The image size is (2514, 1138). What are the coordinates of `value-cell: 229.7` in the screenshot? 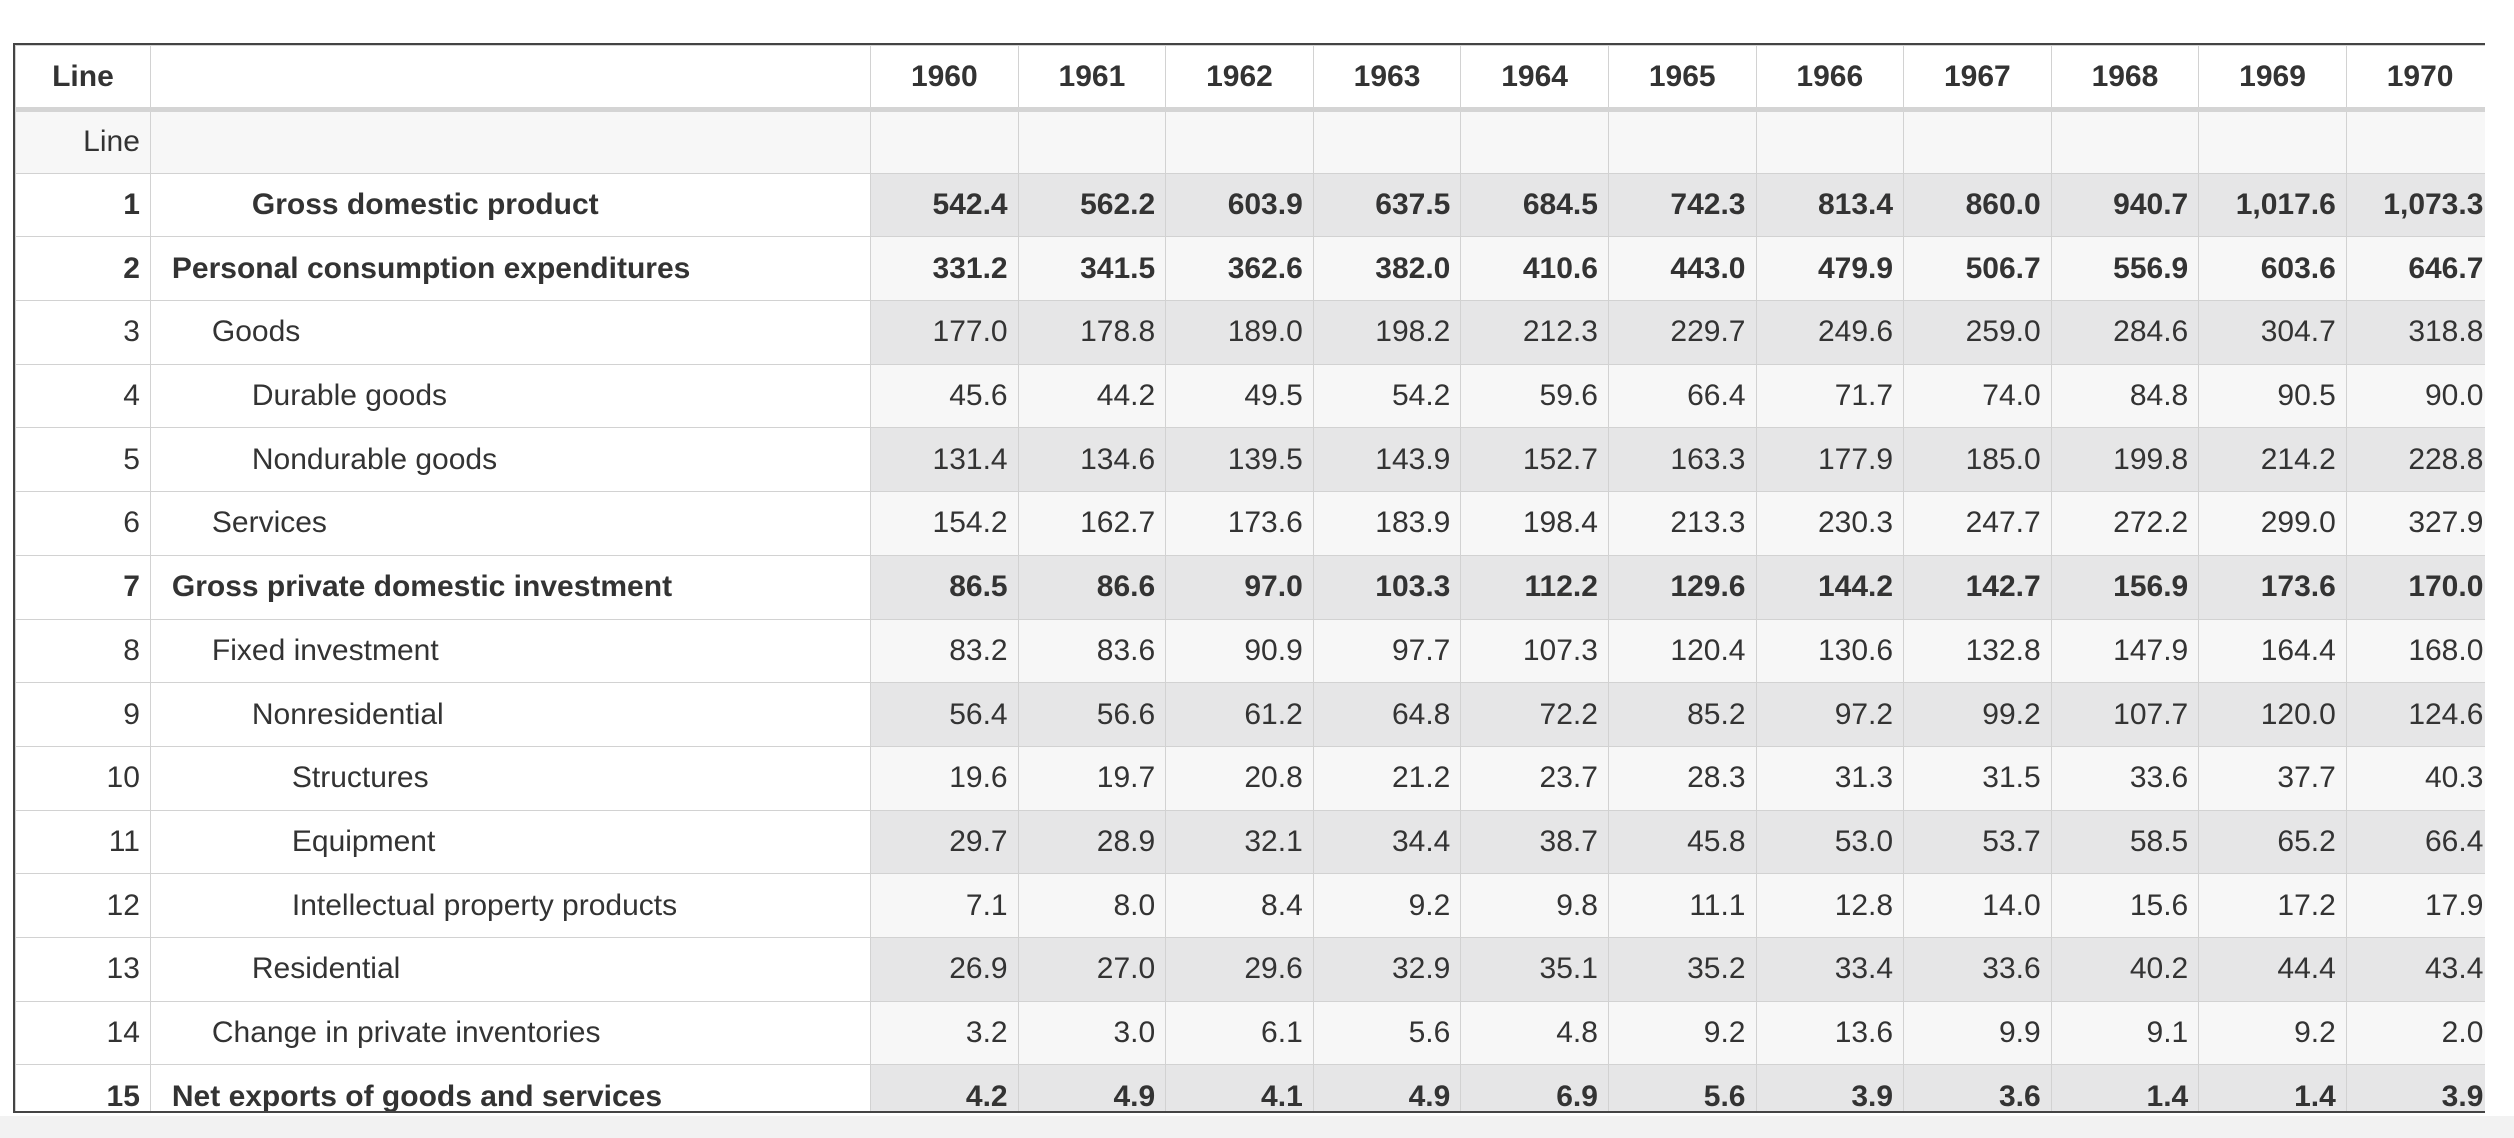 It's located at (1682, 332).